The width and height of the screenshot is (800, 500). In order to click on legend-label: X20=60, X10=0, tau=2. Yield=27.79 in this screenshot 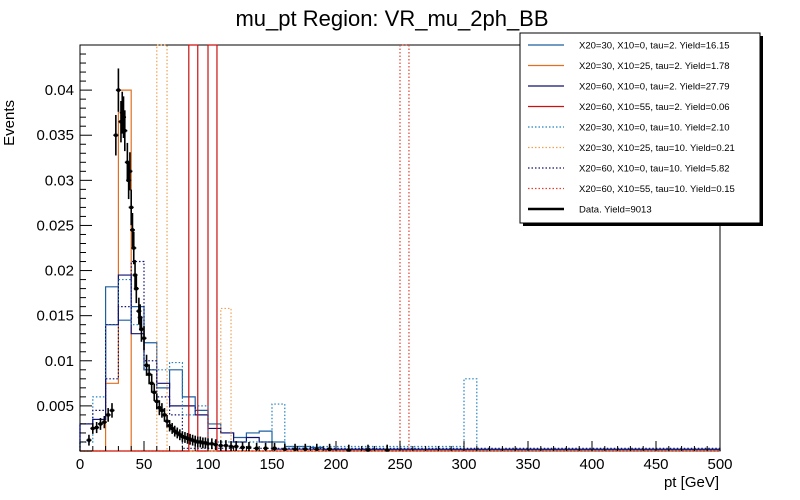, I will do `click(654, 87)`.